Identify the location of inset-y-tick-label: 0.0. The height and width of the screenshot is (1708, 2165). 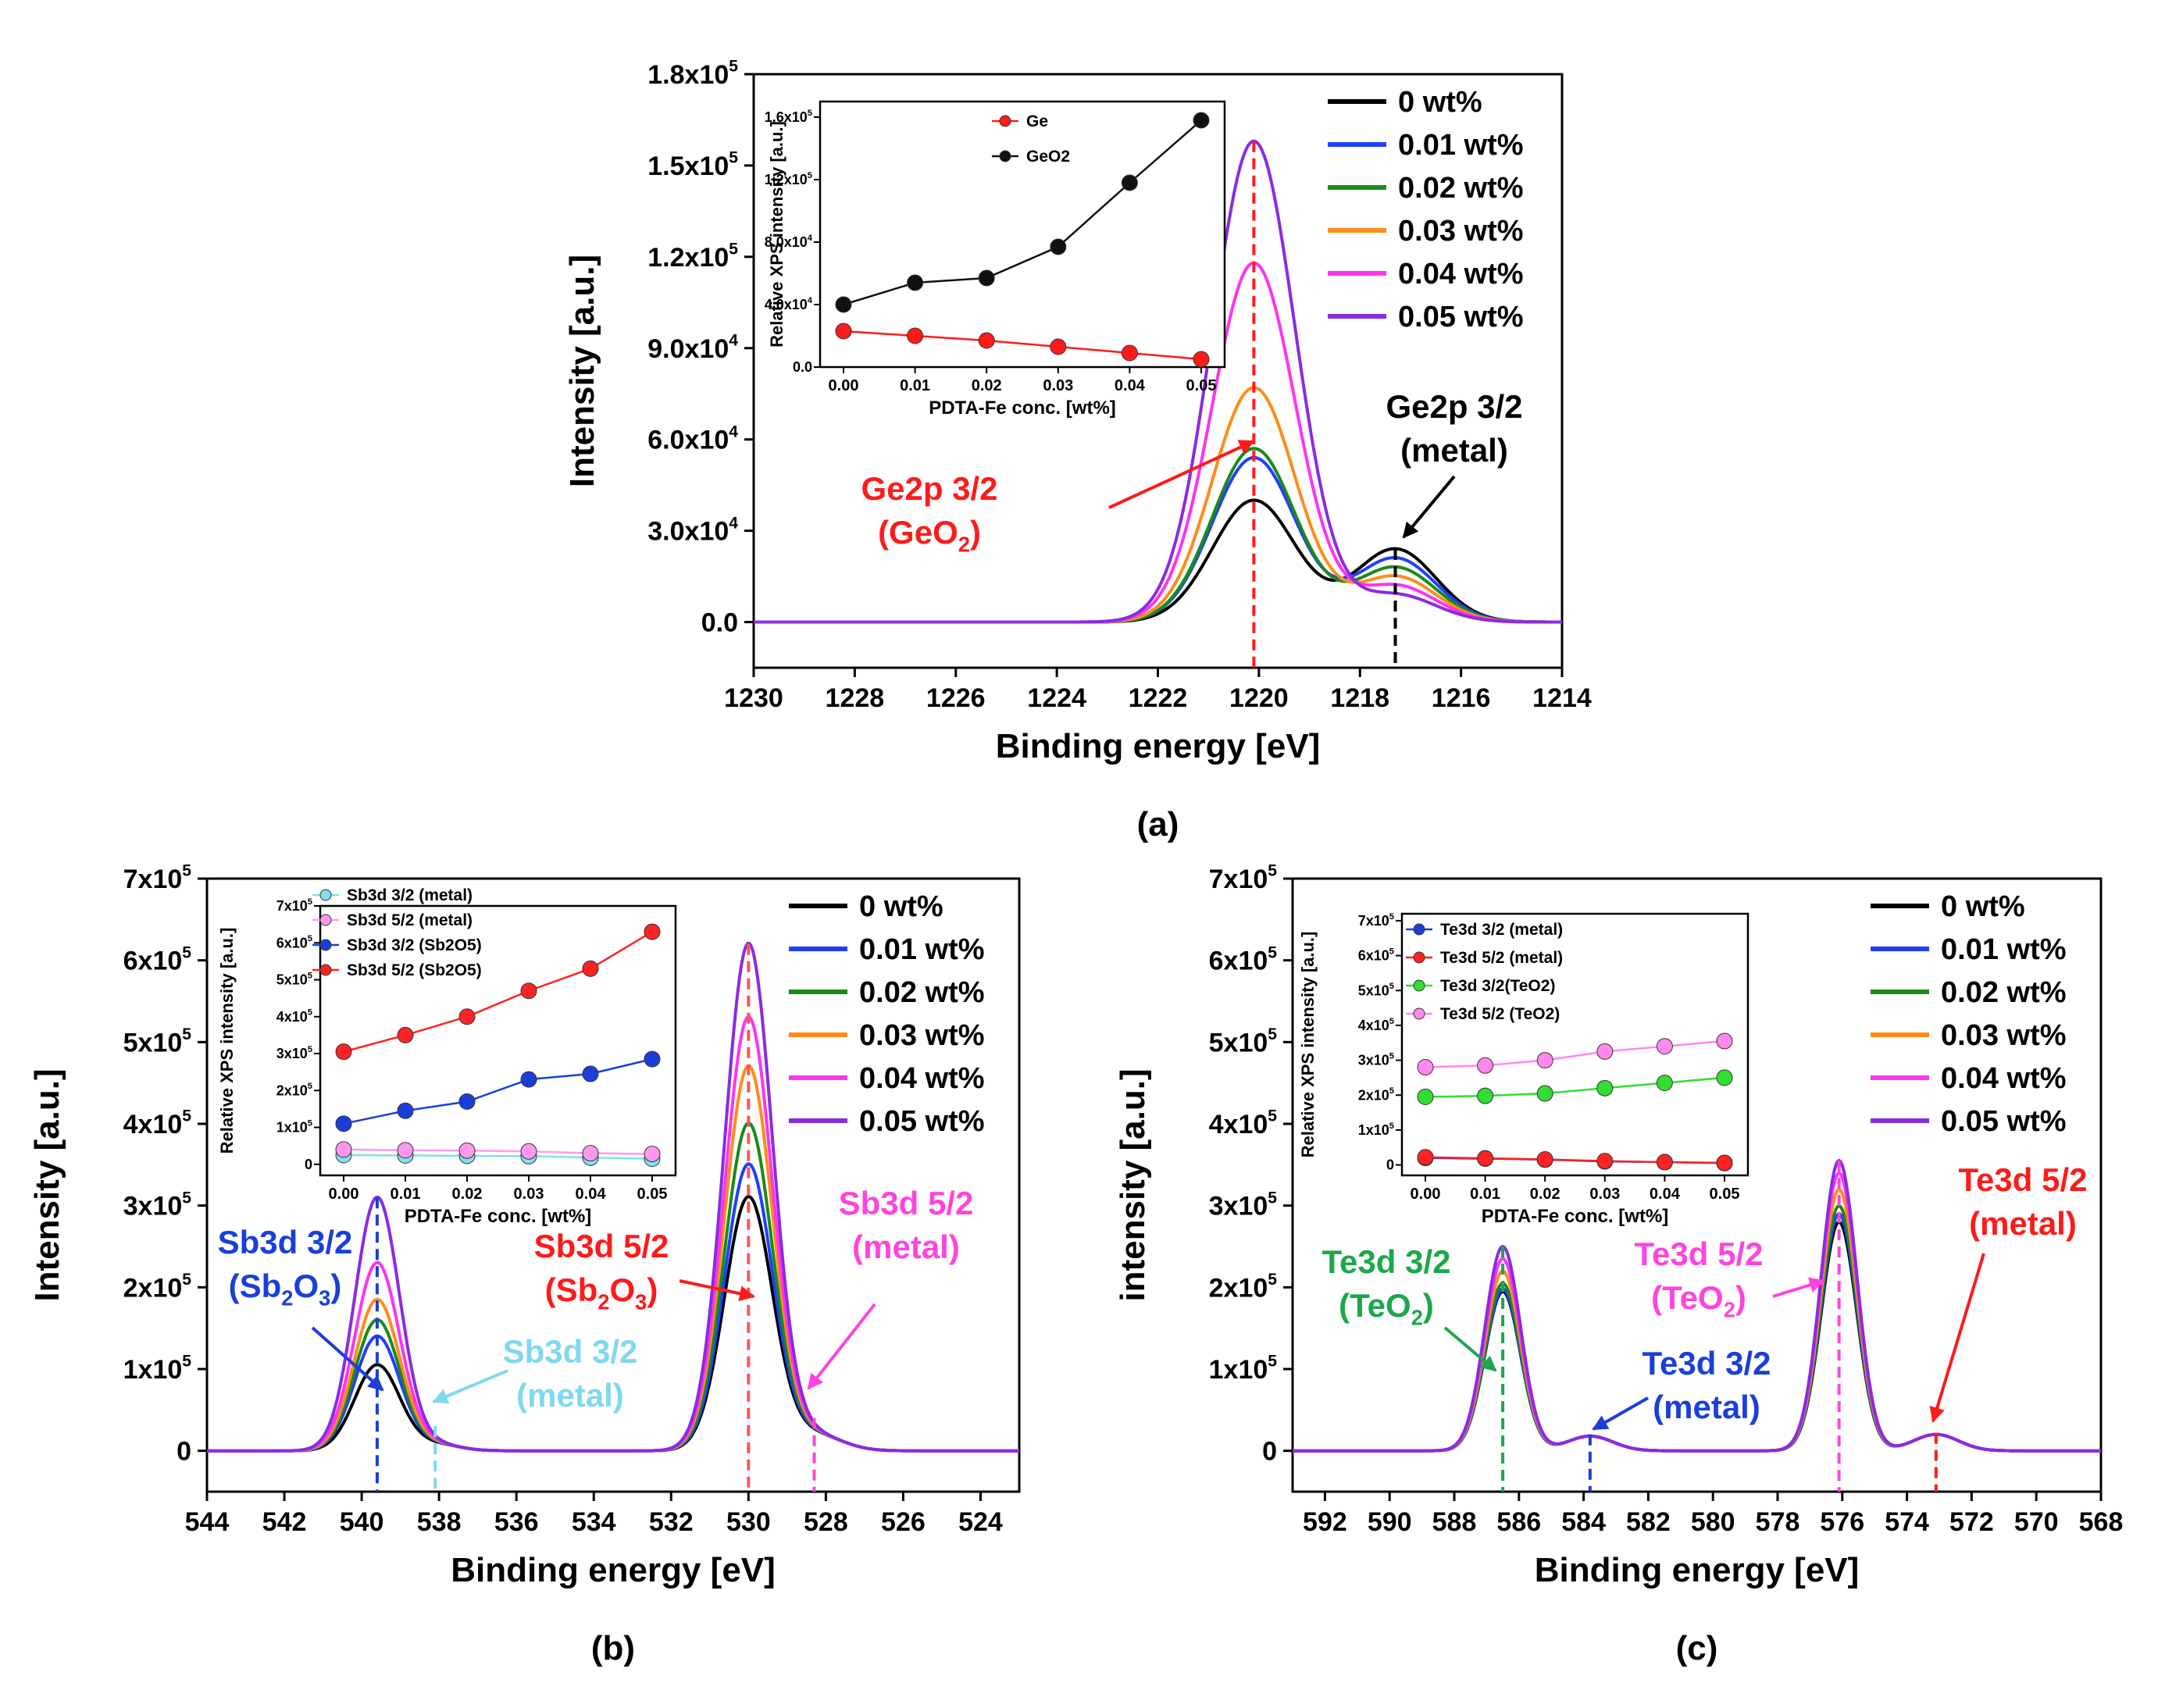
(802, 367).